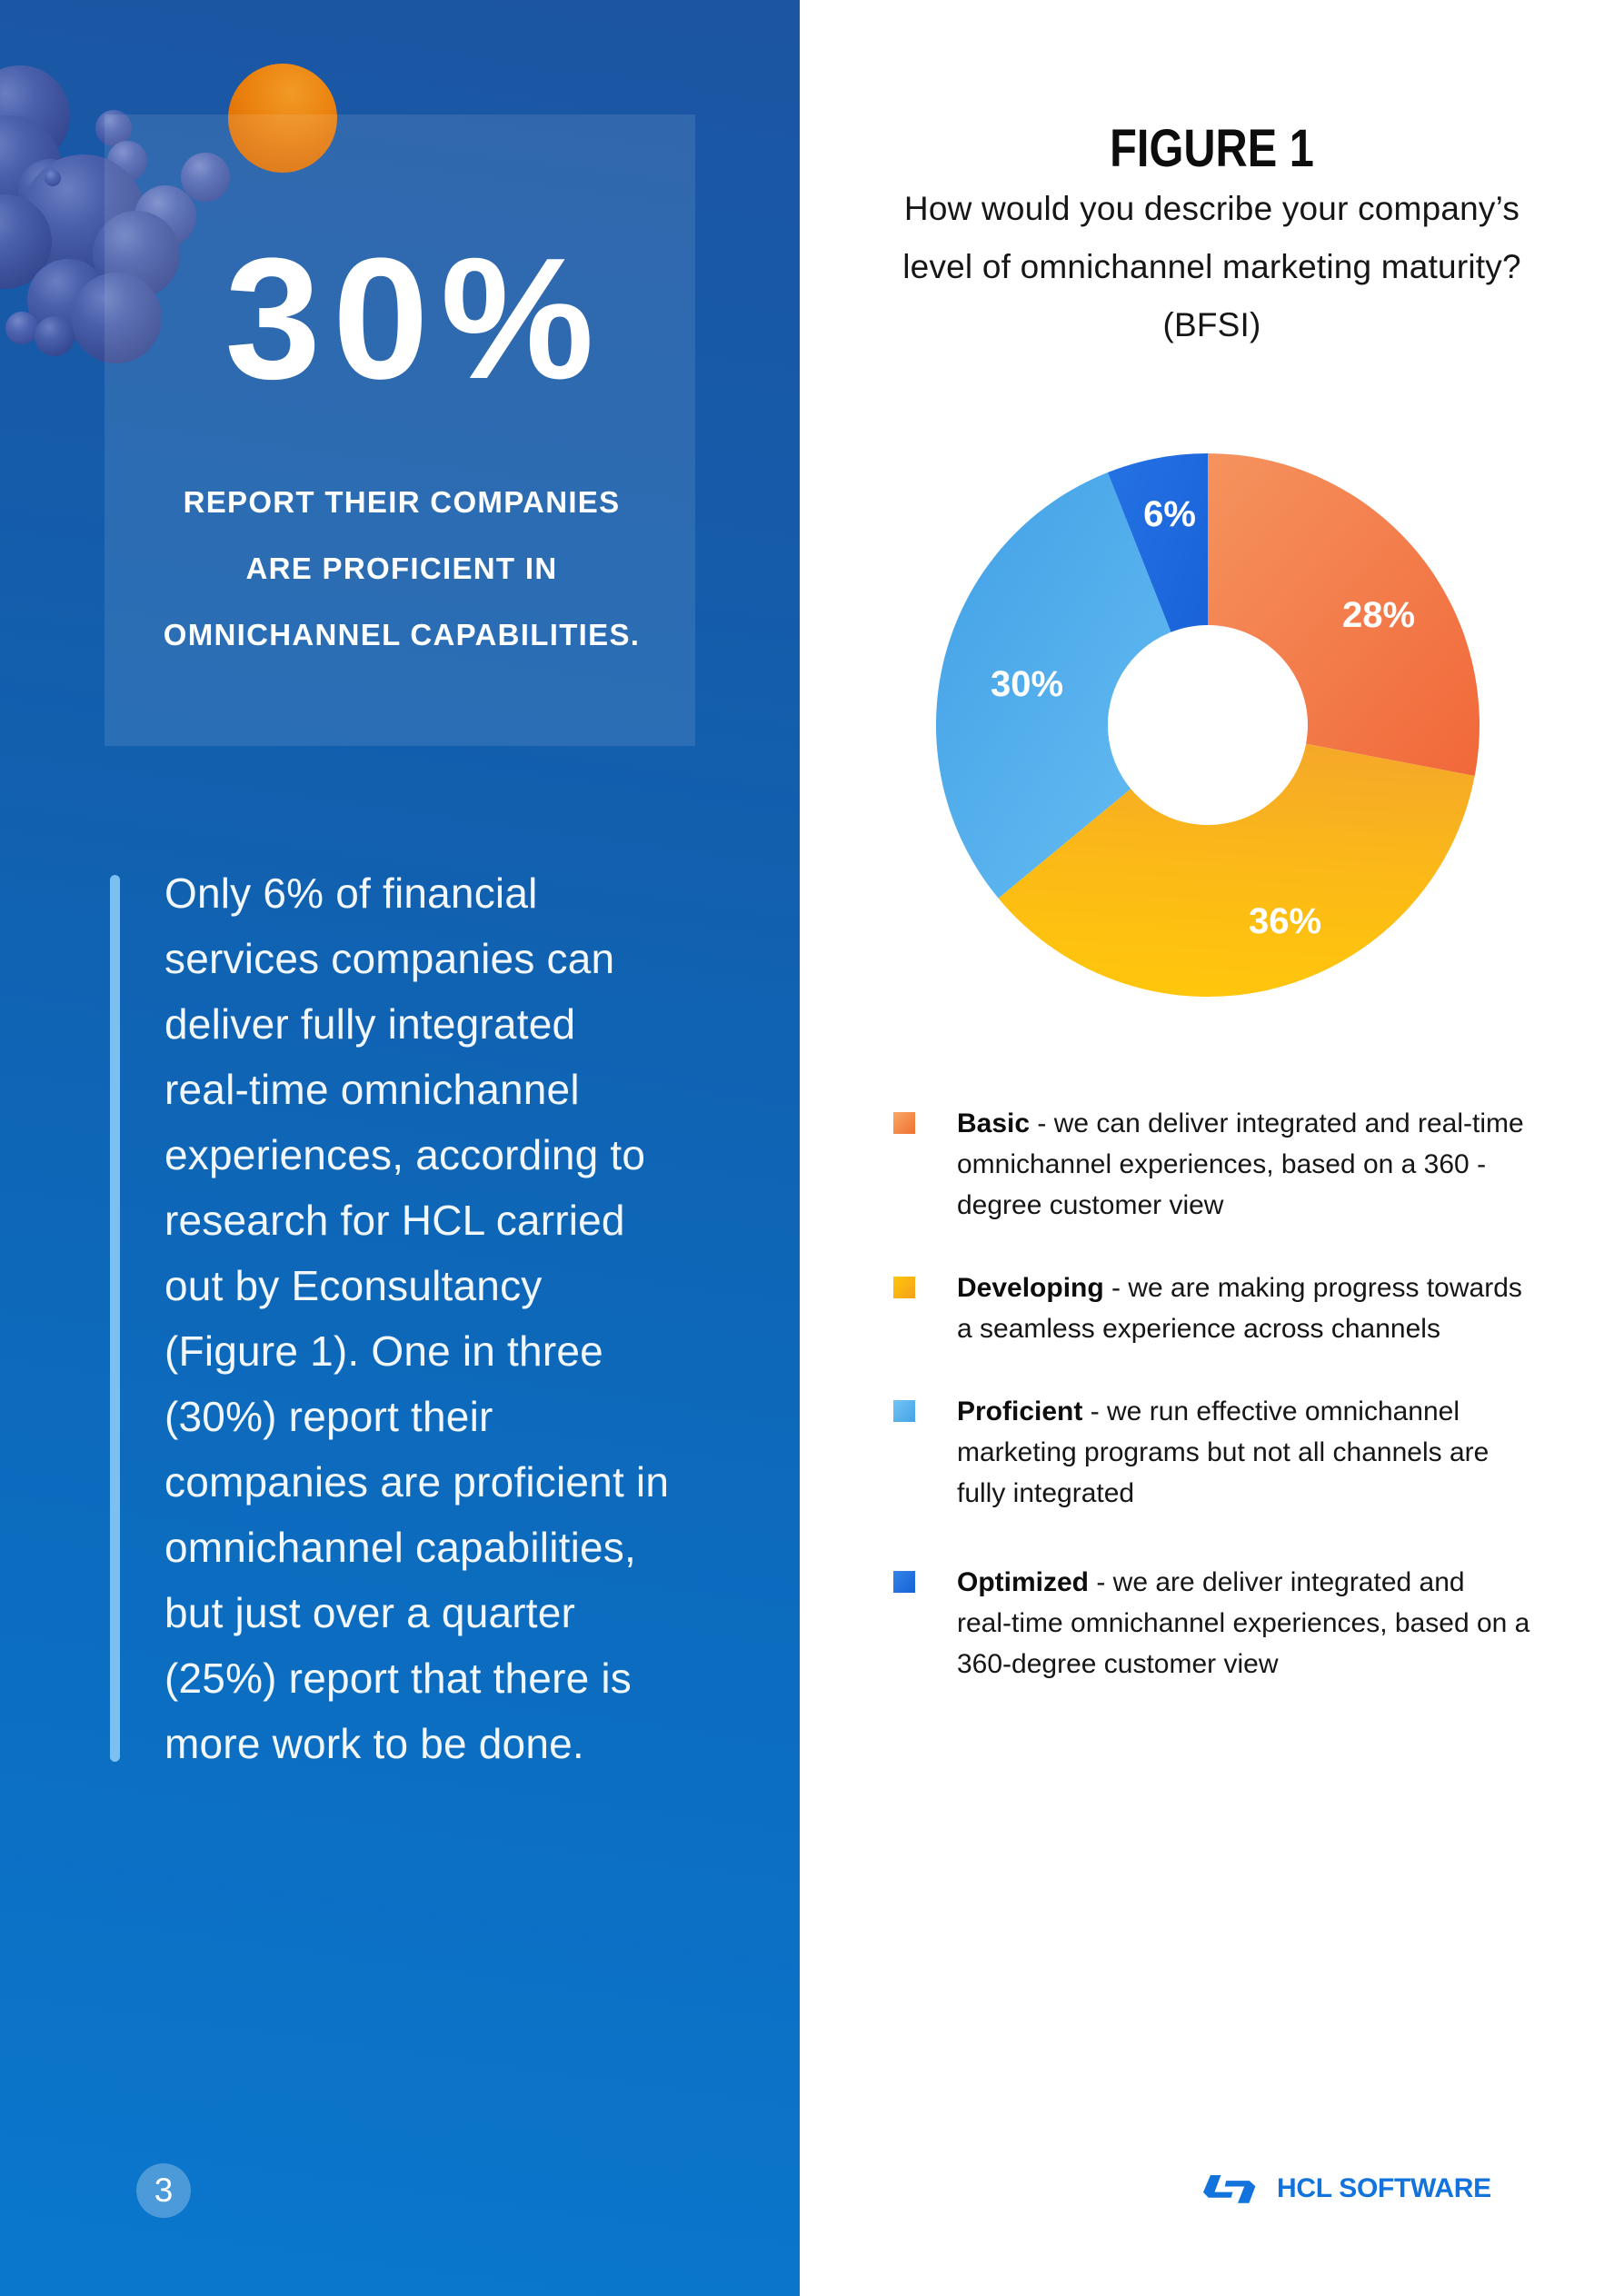 This screenshot has width=1624, height=2296. I want to click on svg-text: 6%, so click(1169, 514).